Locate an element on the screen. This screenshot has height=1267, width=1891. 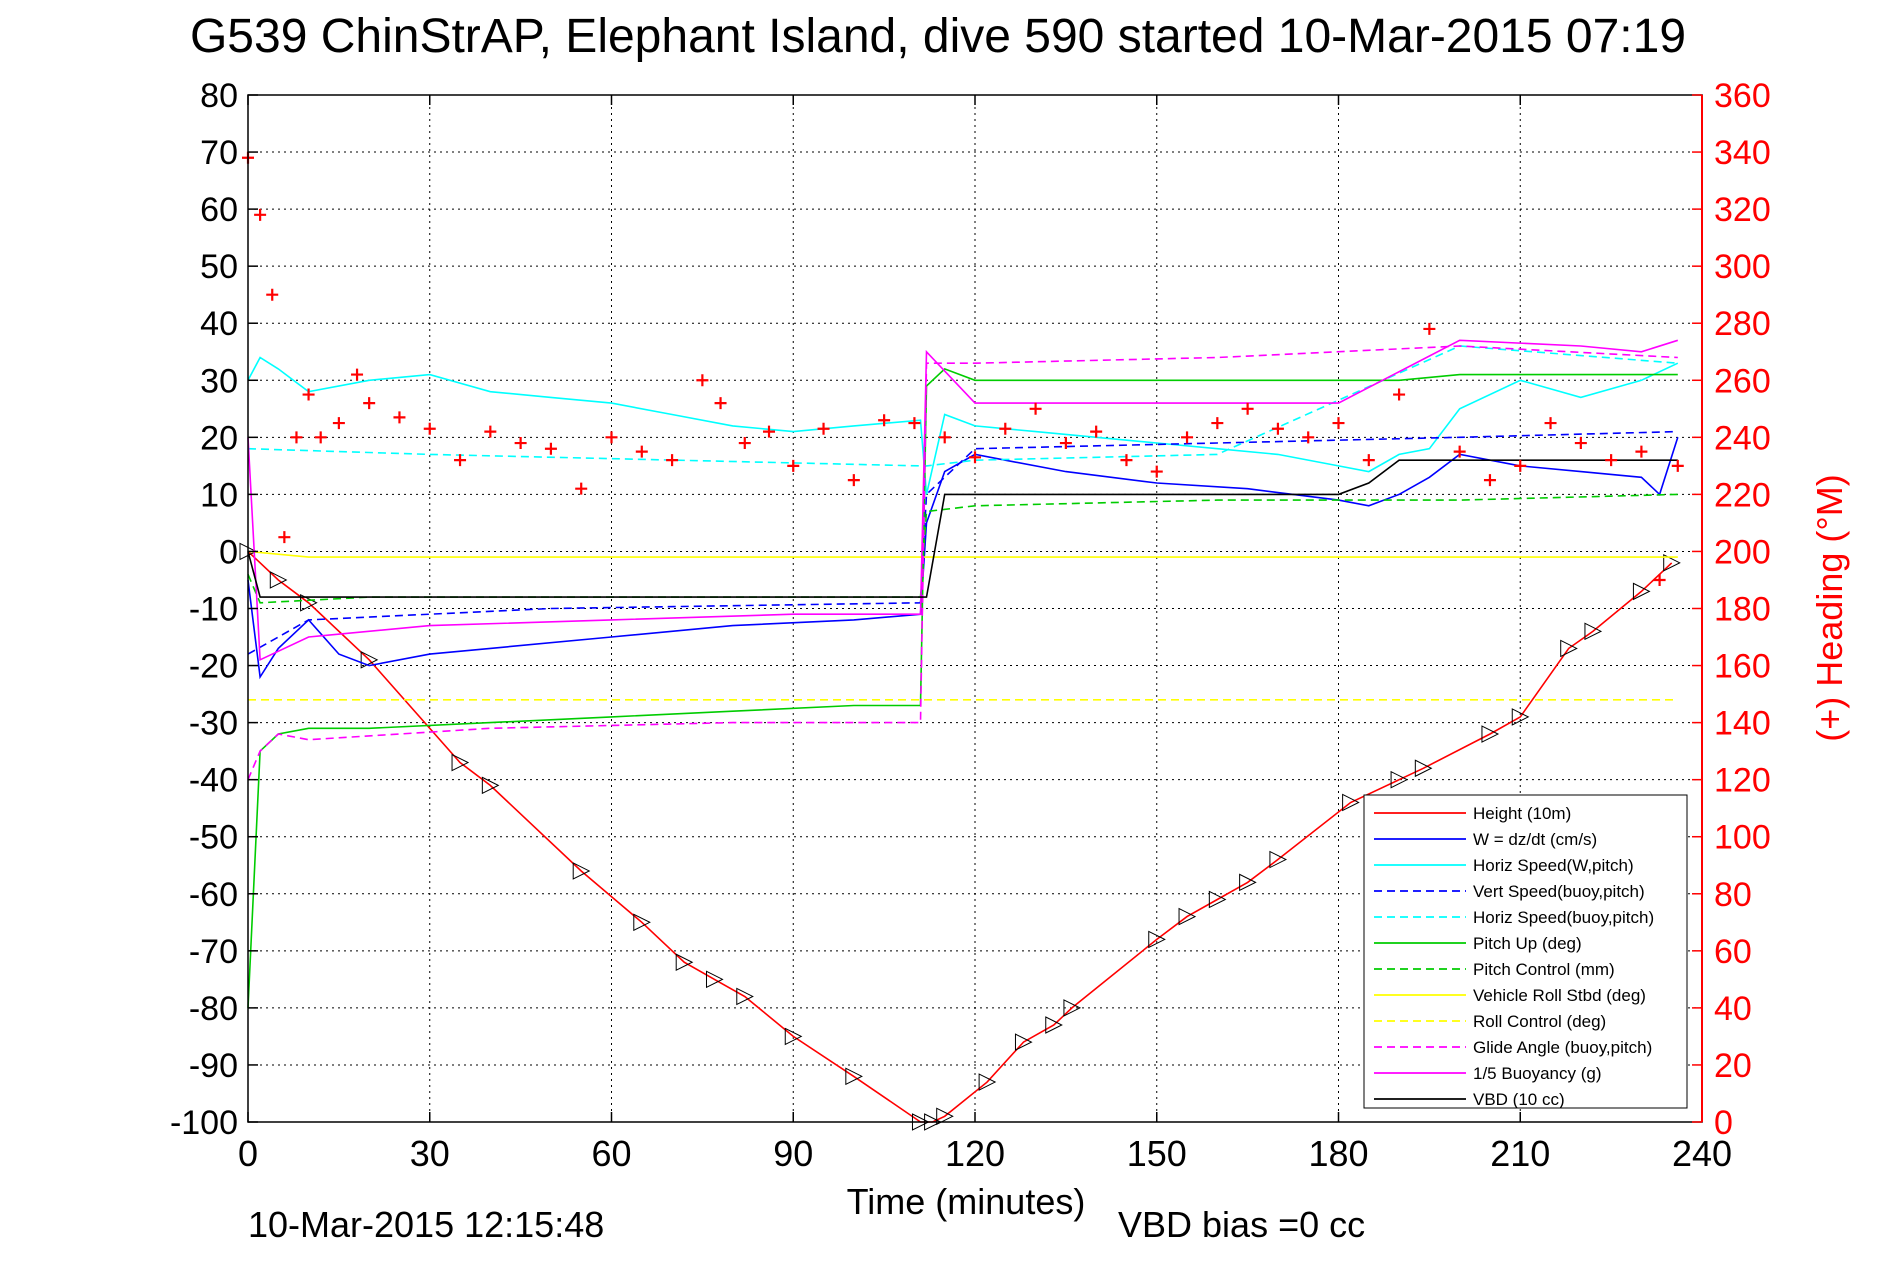
x-tick-label: 180 is located at coordinates (1338, 1153).